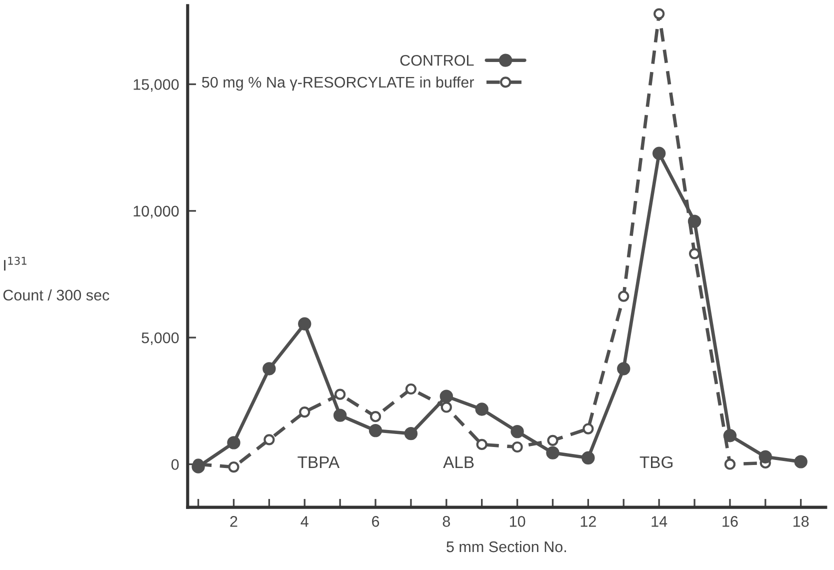 This screenshot has height=570, width=834. What do you see at coordinates (458, 462) in the screenshot?
I see `annotation: ALB` at bounding box center [458, 462].